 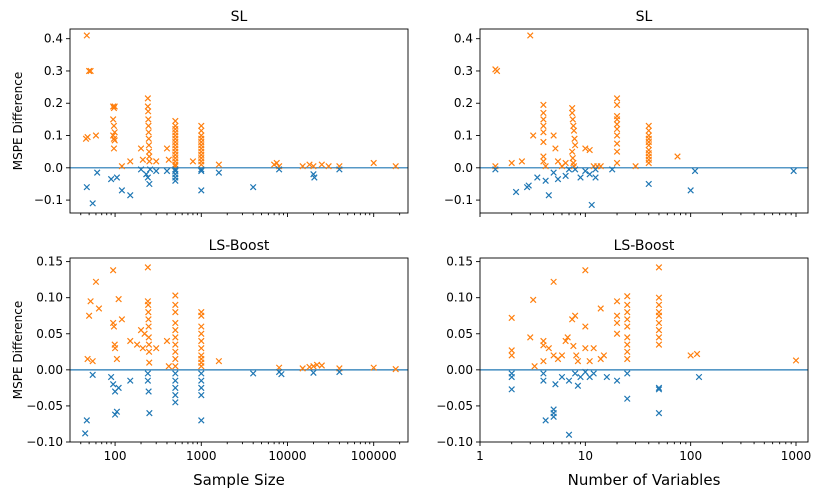 What do you see at coordinates (644, 17) in the screenshot?
I see `chart-1-title: SL` at bounding box center [644, 17].